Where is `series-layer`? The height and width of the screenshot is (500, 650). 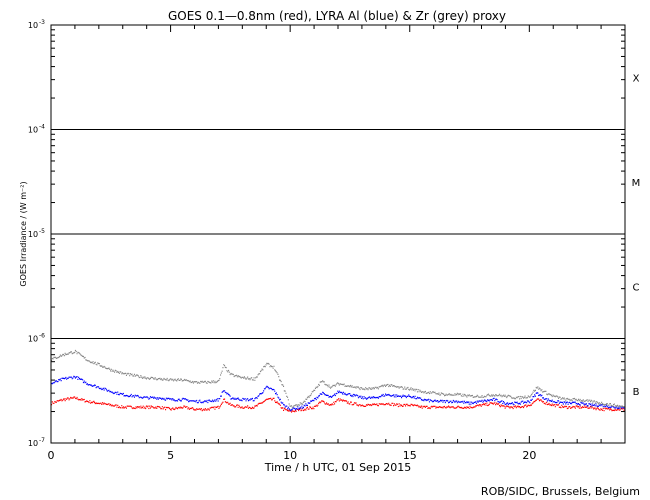
series-layer is located at coordinates (338, 381).